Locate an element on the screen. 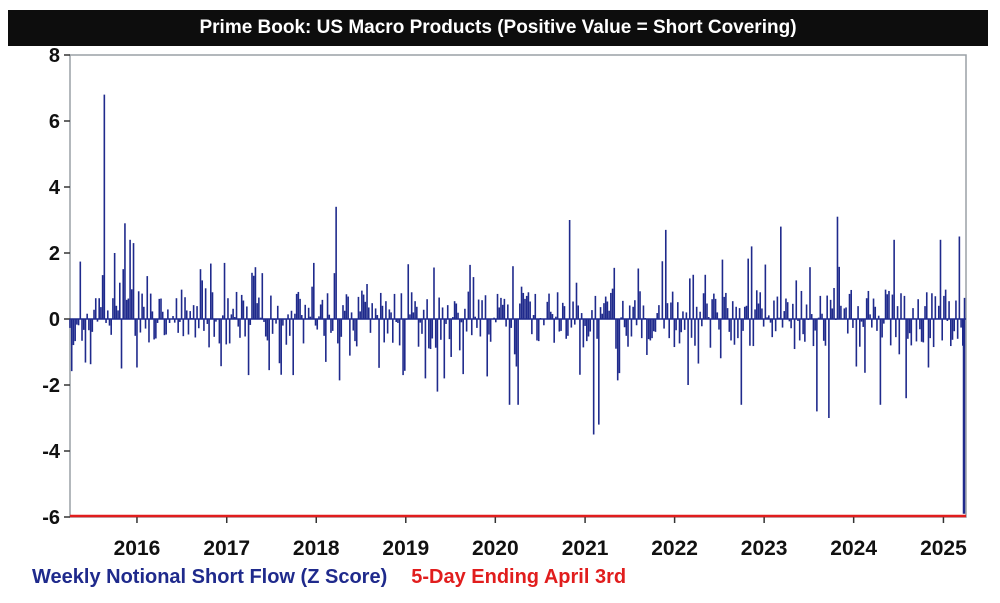 The height and width of the screenshot is (603, 1000). y-tick-label: -4 is located at coordinates (51, 452).